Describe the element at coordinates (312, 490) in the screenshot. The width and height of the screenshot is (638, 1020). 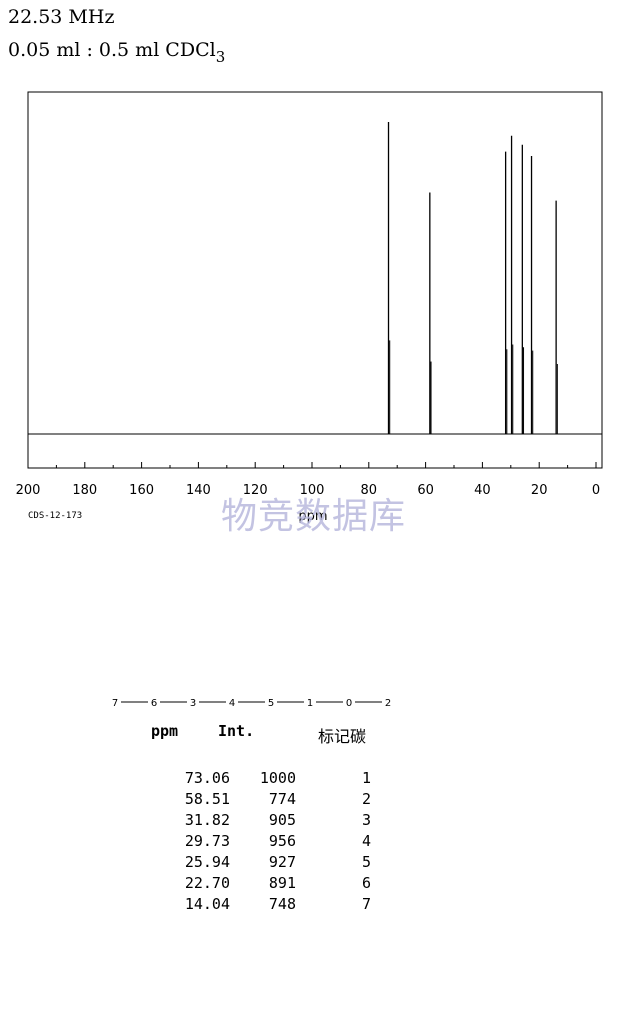
I see `x-tick-label: 100` at that location.